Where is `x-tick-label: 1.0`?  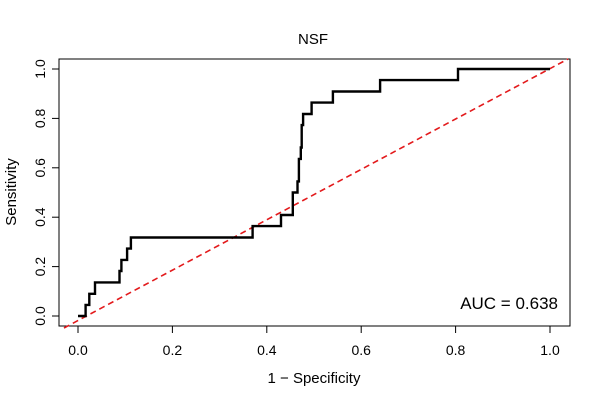 x-tick-label: 1.0 is located at coordinates (550, 350).